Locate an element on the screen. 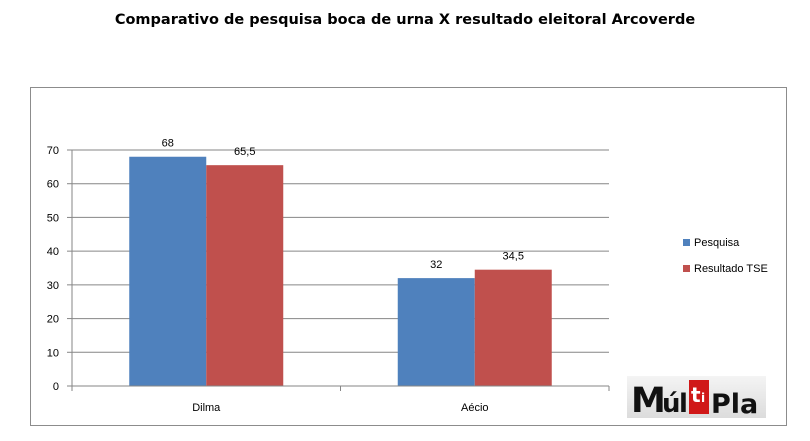 Image resolution: width=810 pixels, height=441 pixels. y-tick-label: 50 is located at coordinates (53, 218).